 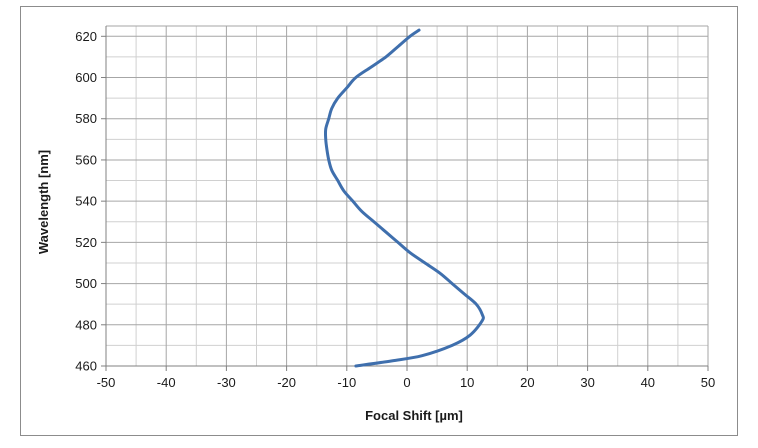 I want to click on y-axis-title: Wavelength [nm], so click(x=43, y=202).